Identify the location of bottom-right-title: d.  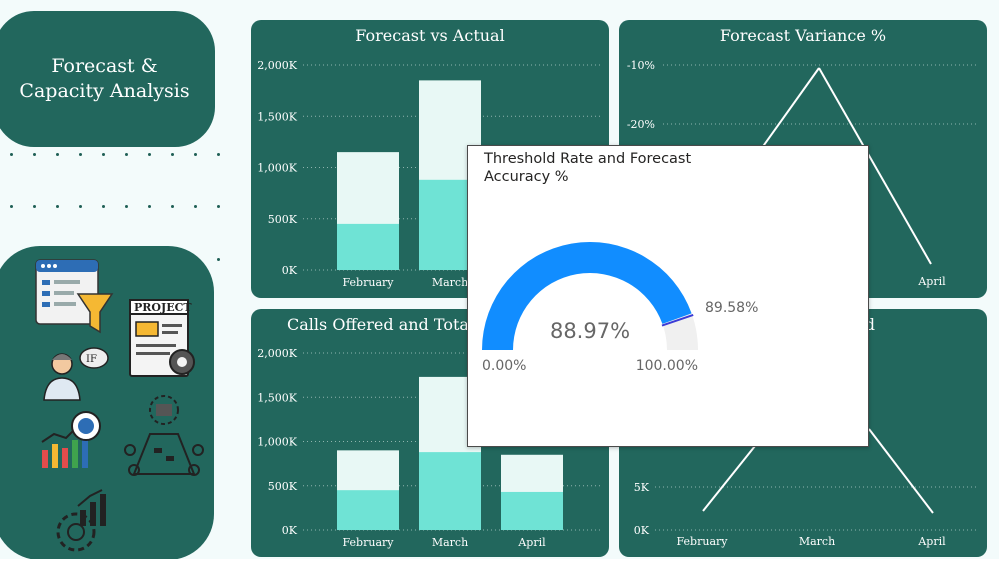
(869, 324).